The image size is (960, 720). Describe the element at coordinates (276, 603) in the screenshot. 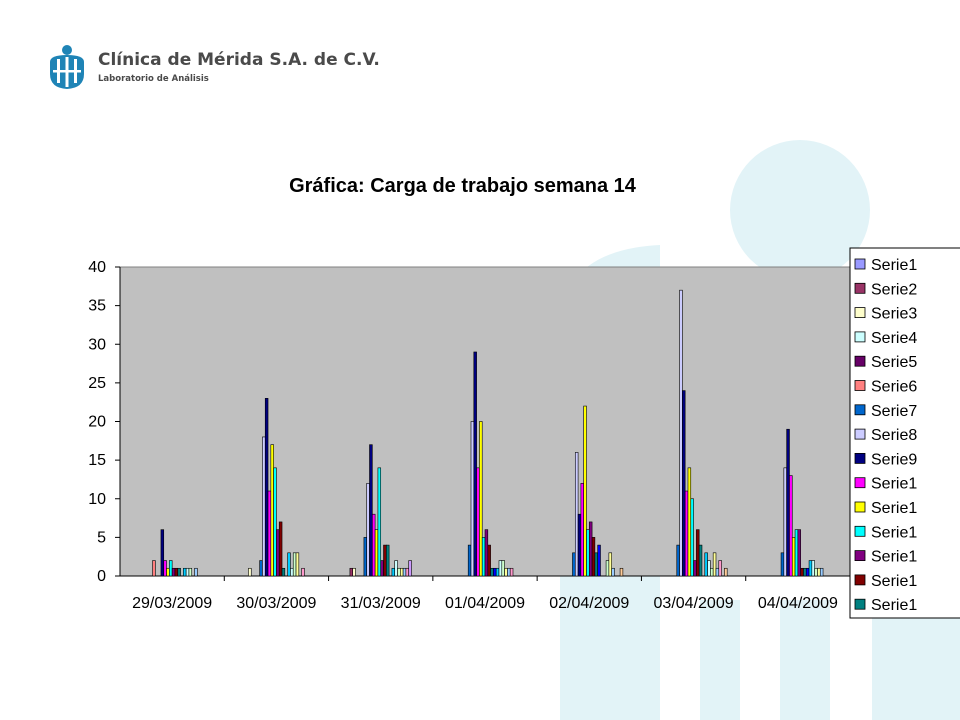

I see `x-tick-label: 30/03/2009` at that location.